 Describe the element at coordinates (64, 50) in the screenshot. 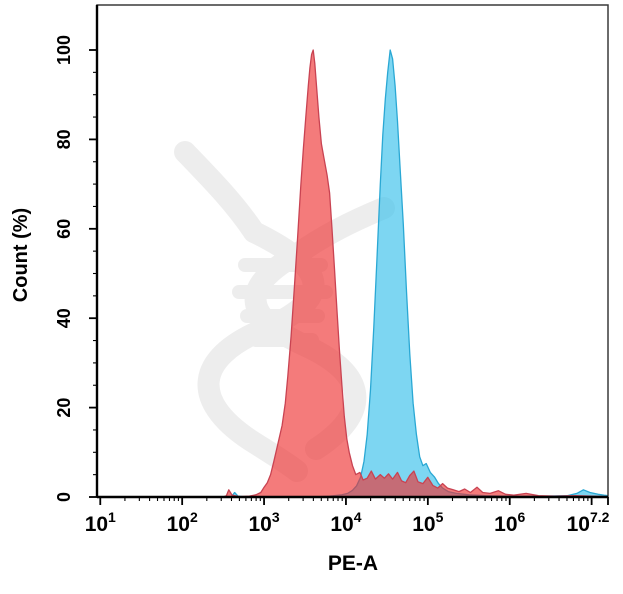

I see `y-tick-label-100: 100` at that location.